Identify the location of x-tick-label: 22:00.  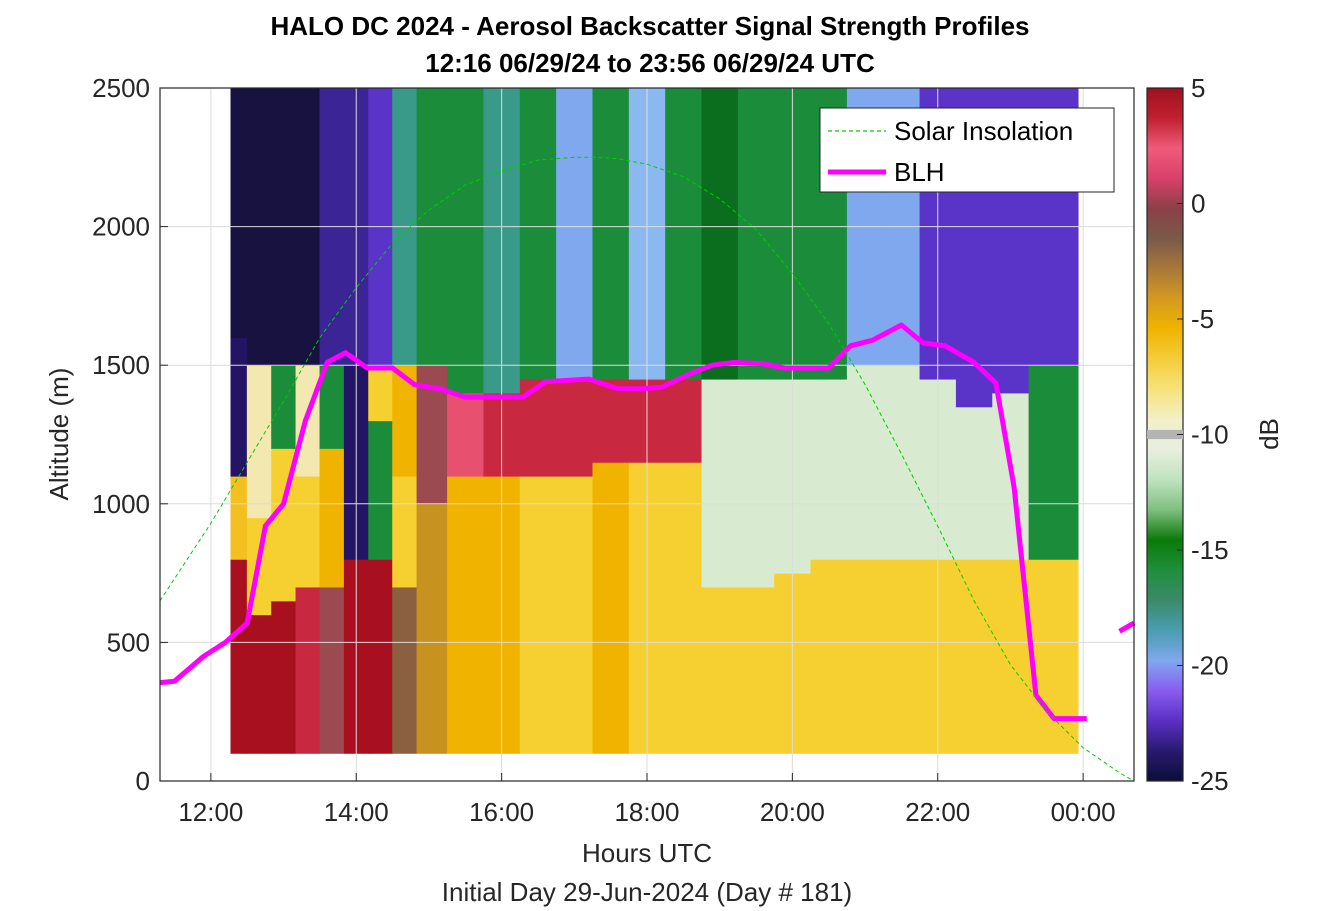
(937, 812).